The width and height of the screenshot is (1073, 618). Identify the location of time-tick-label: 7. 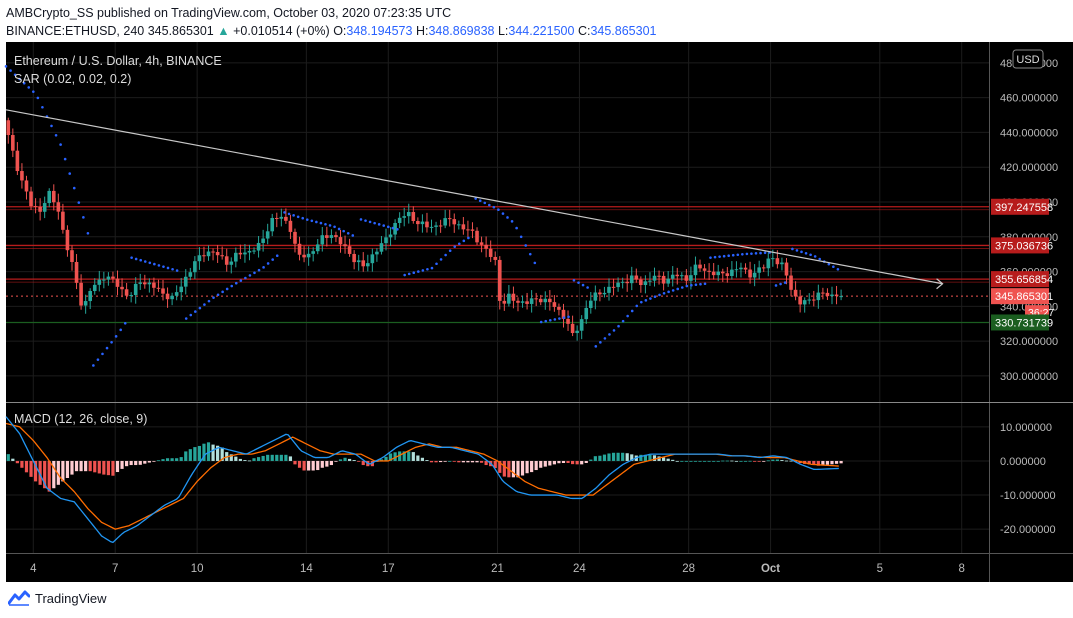
(115, 569).